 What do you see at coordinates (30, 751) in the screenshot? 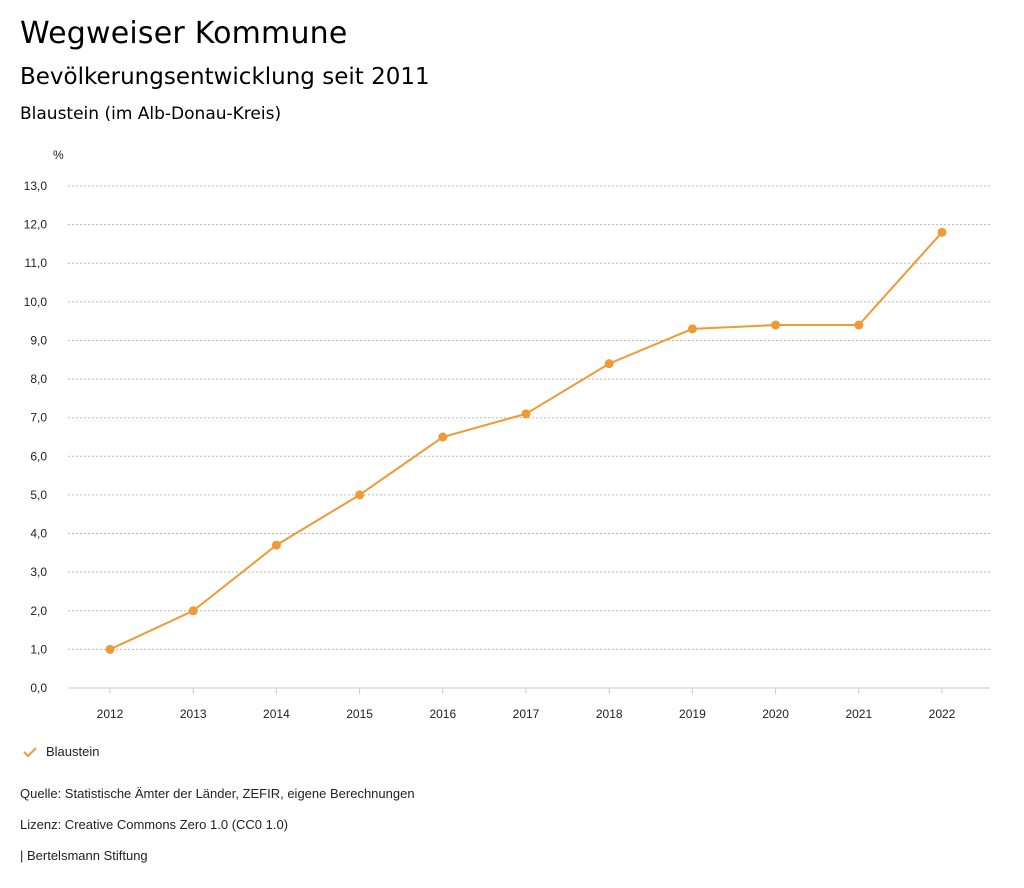
I see `checkmark-icon` at bounding box center [30, 751].